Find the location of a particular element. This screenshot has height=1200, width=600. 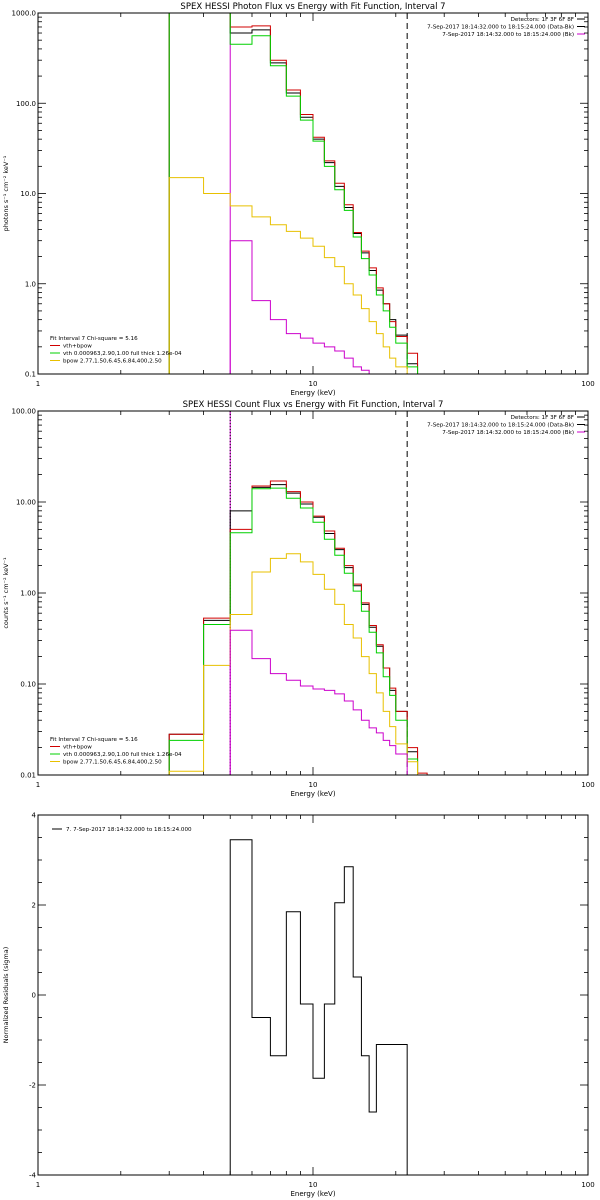

y-tick-label: 1.0 is located at coordinates (30, 284).